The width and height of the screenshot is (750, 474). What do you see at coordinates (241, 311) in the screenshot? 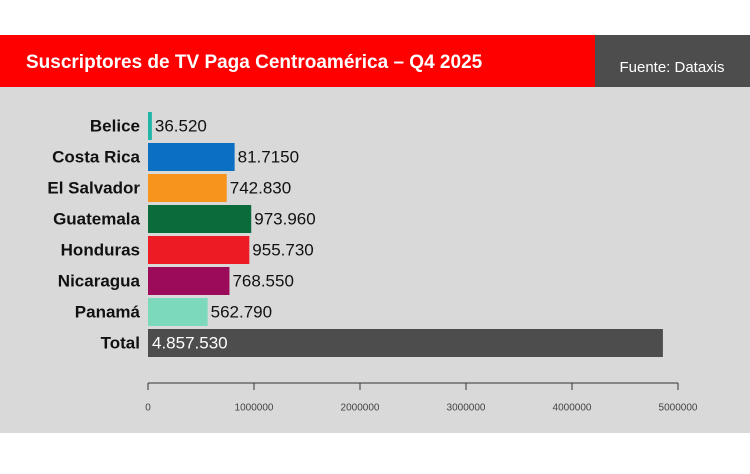
I see `value-label: 562.790` at bounding box center [241, 311].